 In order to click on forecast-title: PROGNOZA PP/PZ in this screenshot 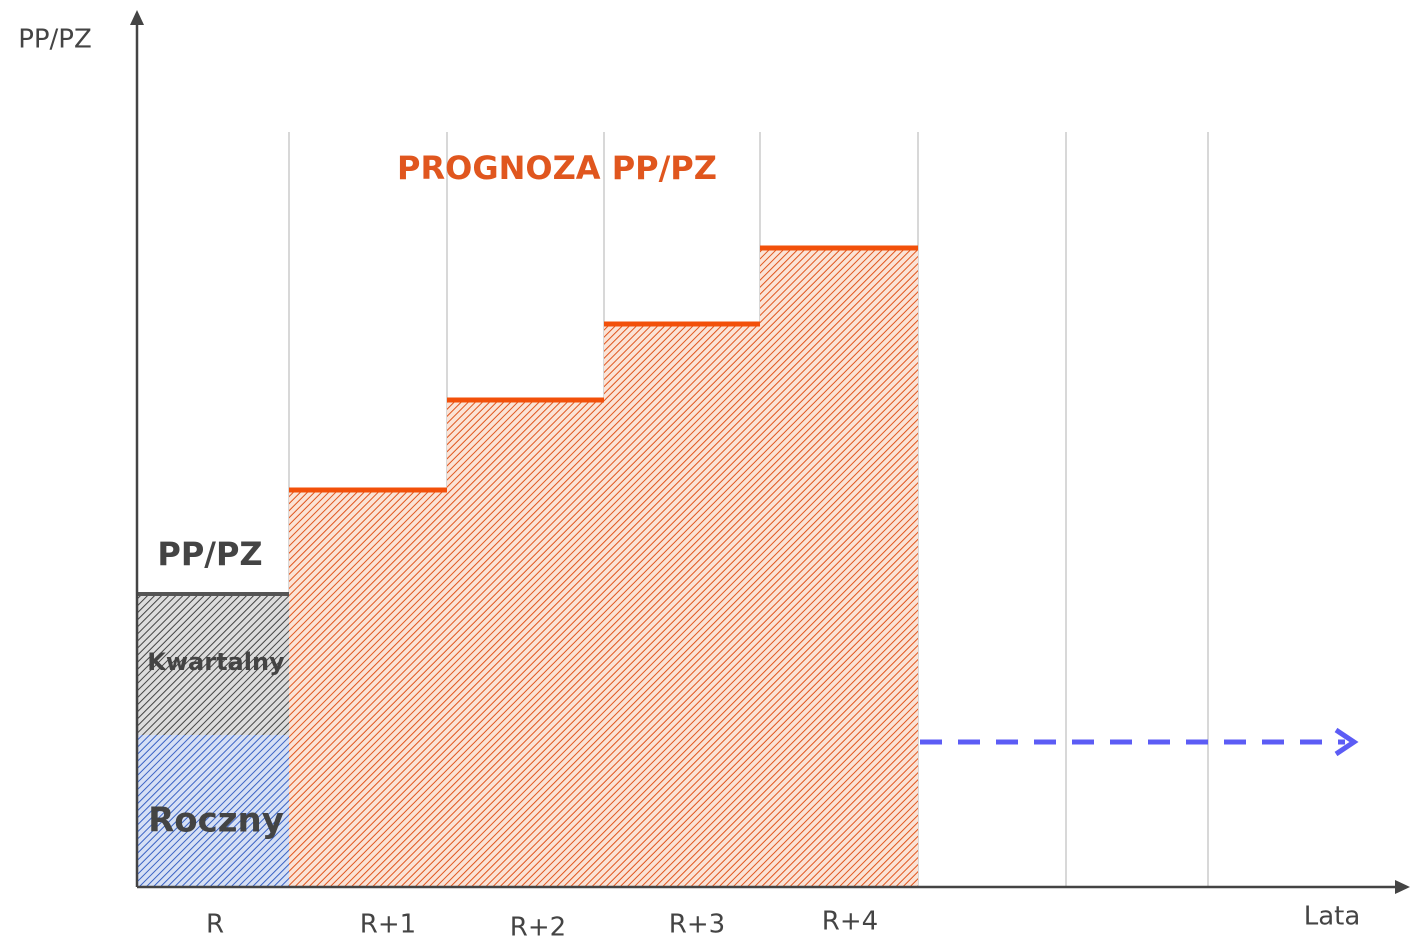, I will do `click(557, 168)`.